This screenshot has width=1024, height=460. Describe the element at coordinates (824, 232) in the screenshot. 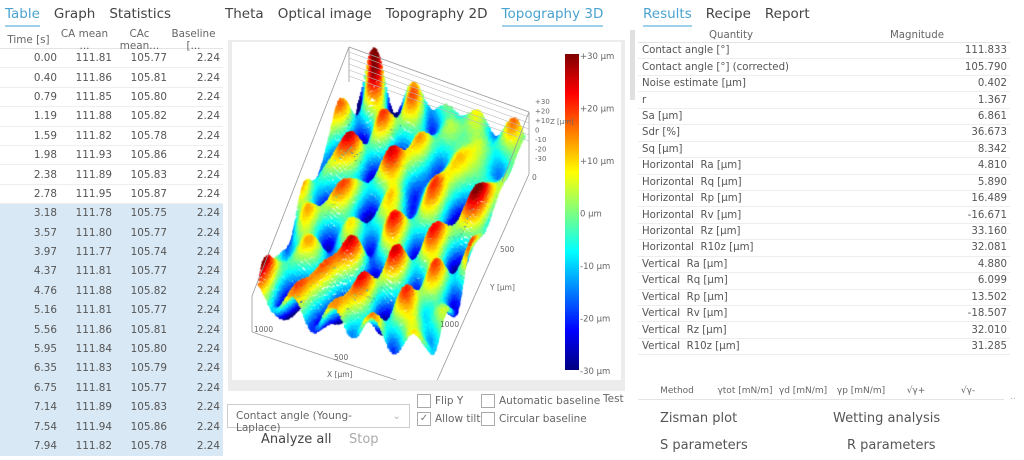

I see `result-row: Horizontal Rz [µm] 33.160` at that location.